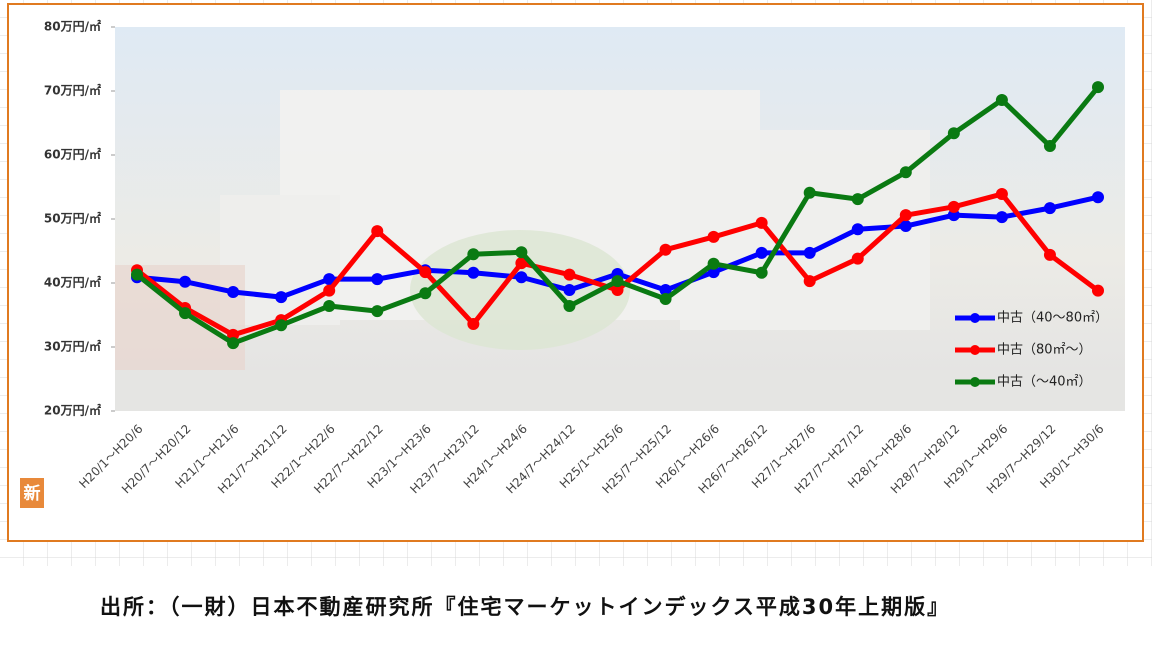 The image size is (1152, 648). What do you see at coordinates (525, 607) in the screenshot?
I see `source: 出所：（一財）日本不動産研究所『住宅マーケットインデックス平成30年上期版』` at bounding box center [525, 607].